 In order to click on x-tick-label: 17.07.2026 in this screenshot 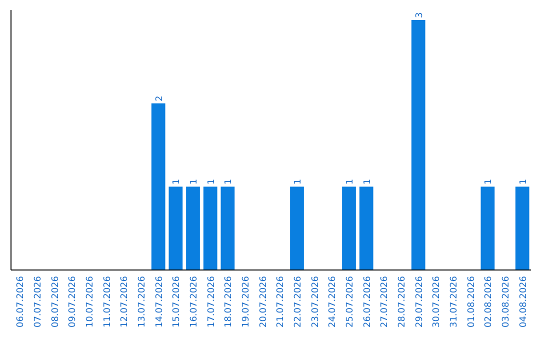, I will do `click(211, 302)`.